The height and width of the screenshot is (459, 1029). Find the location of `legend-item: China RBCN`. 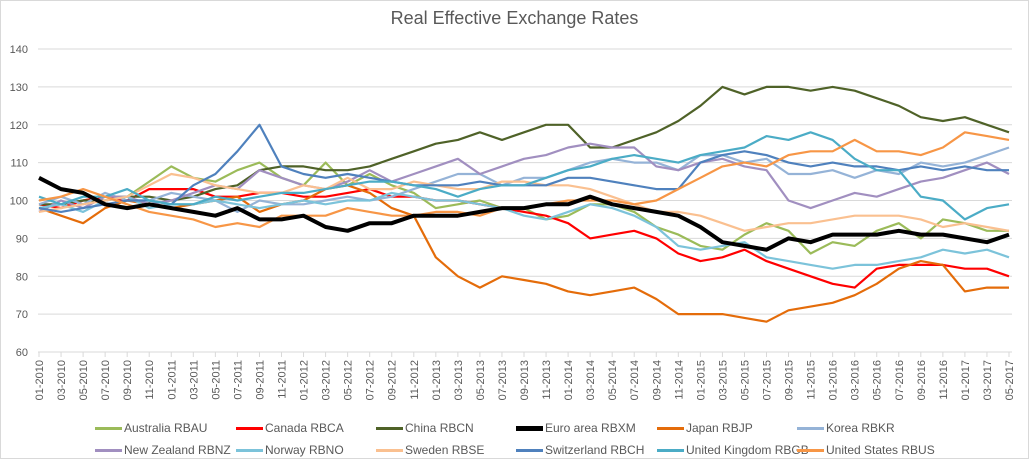

legend-item: China RBCN is located at coordinates (425, 428).